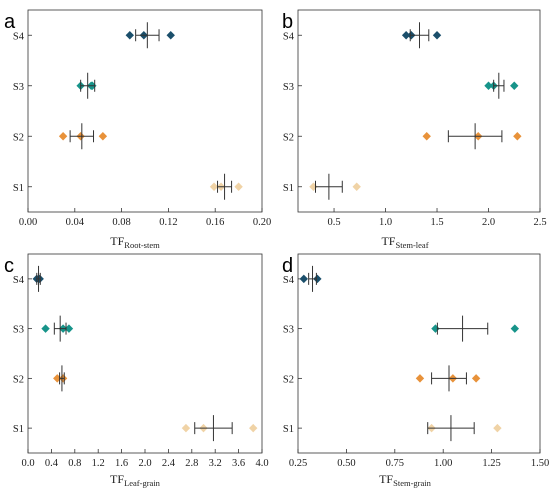 This screenshot has height=489, width=550. Describe the element at coordinates (191, 463) in the screenshot. I see `x-tick-label: 2.8` at that location.